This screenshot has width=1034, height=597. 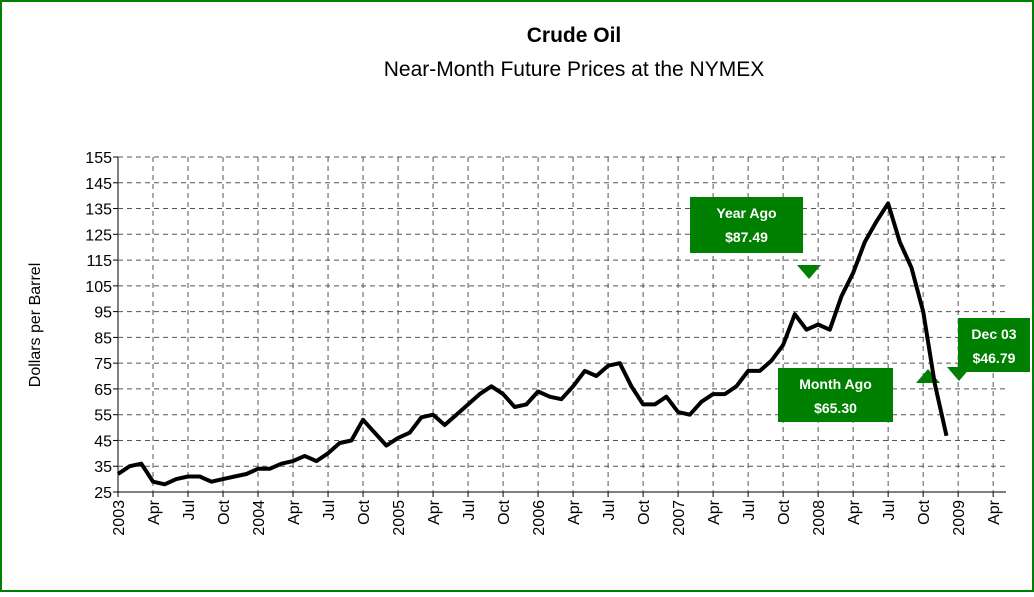 I want to click on annotation-value: $87.49, so click(x=746, y=237).